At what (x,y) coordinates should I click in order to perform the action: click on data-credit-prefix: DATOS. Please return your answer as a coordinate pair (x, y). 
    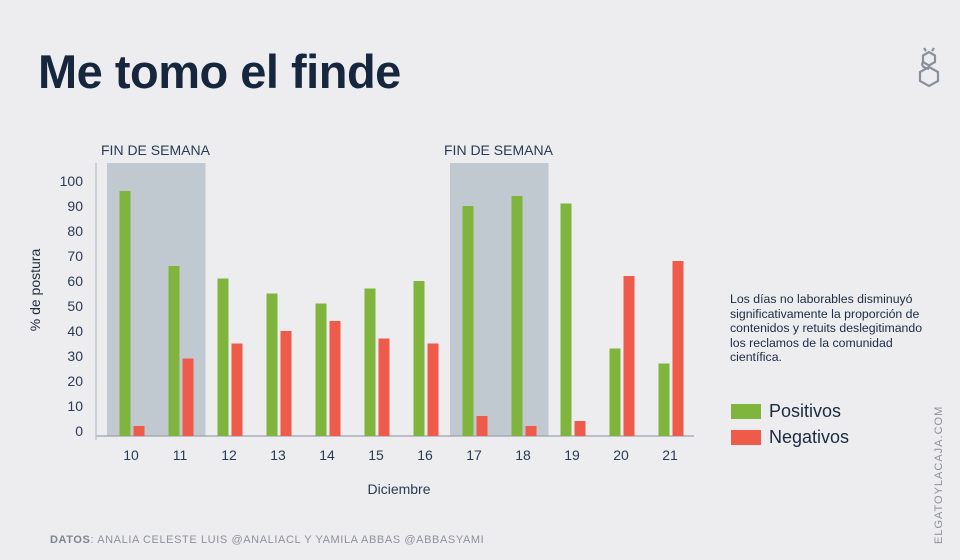
    Looking at the image, I should click on (70, 540).